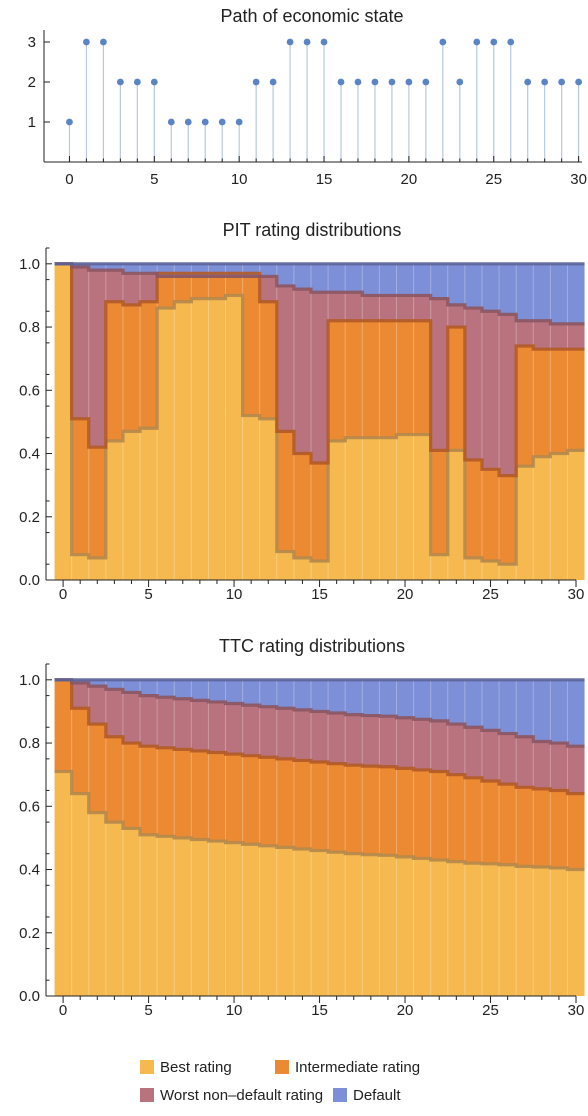  I want to click on state-y-tick-label-1: 1, so click(32, 122).